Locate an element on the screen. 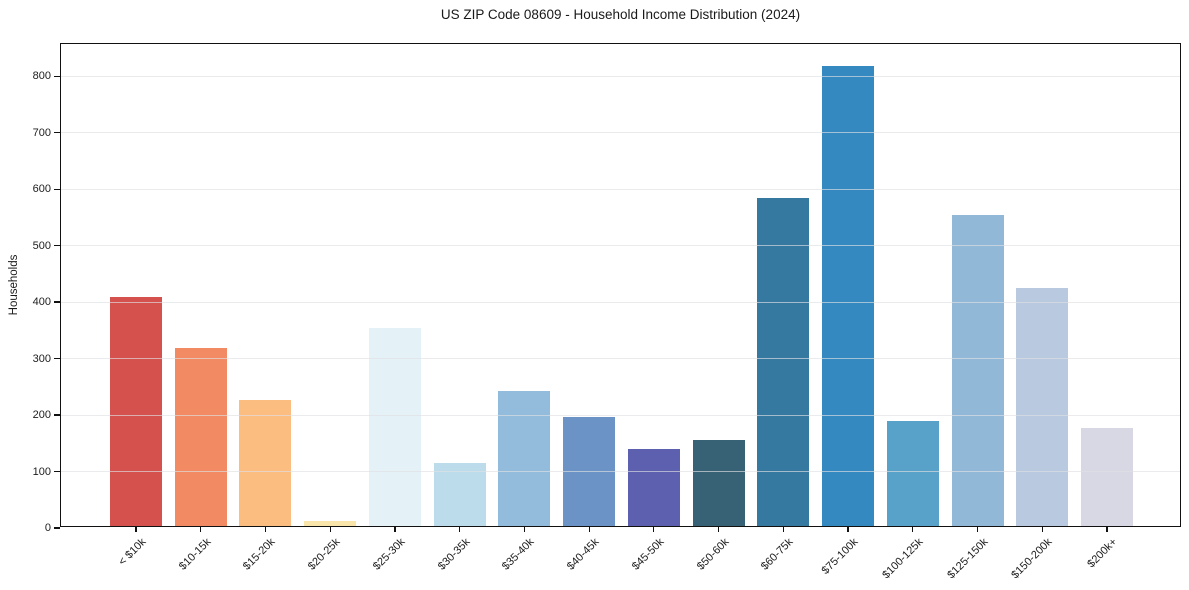 Image resolution: width=1189 pixels, height=590 pixels. y-tick-label: 200 is located at coordinates (41, 415).